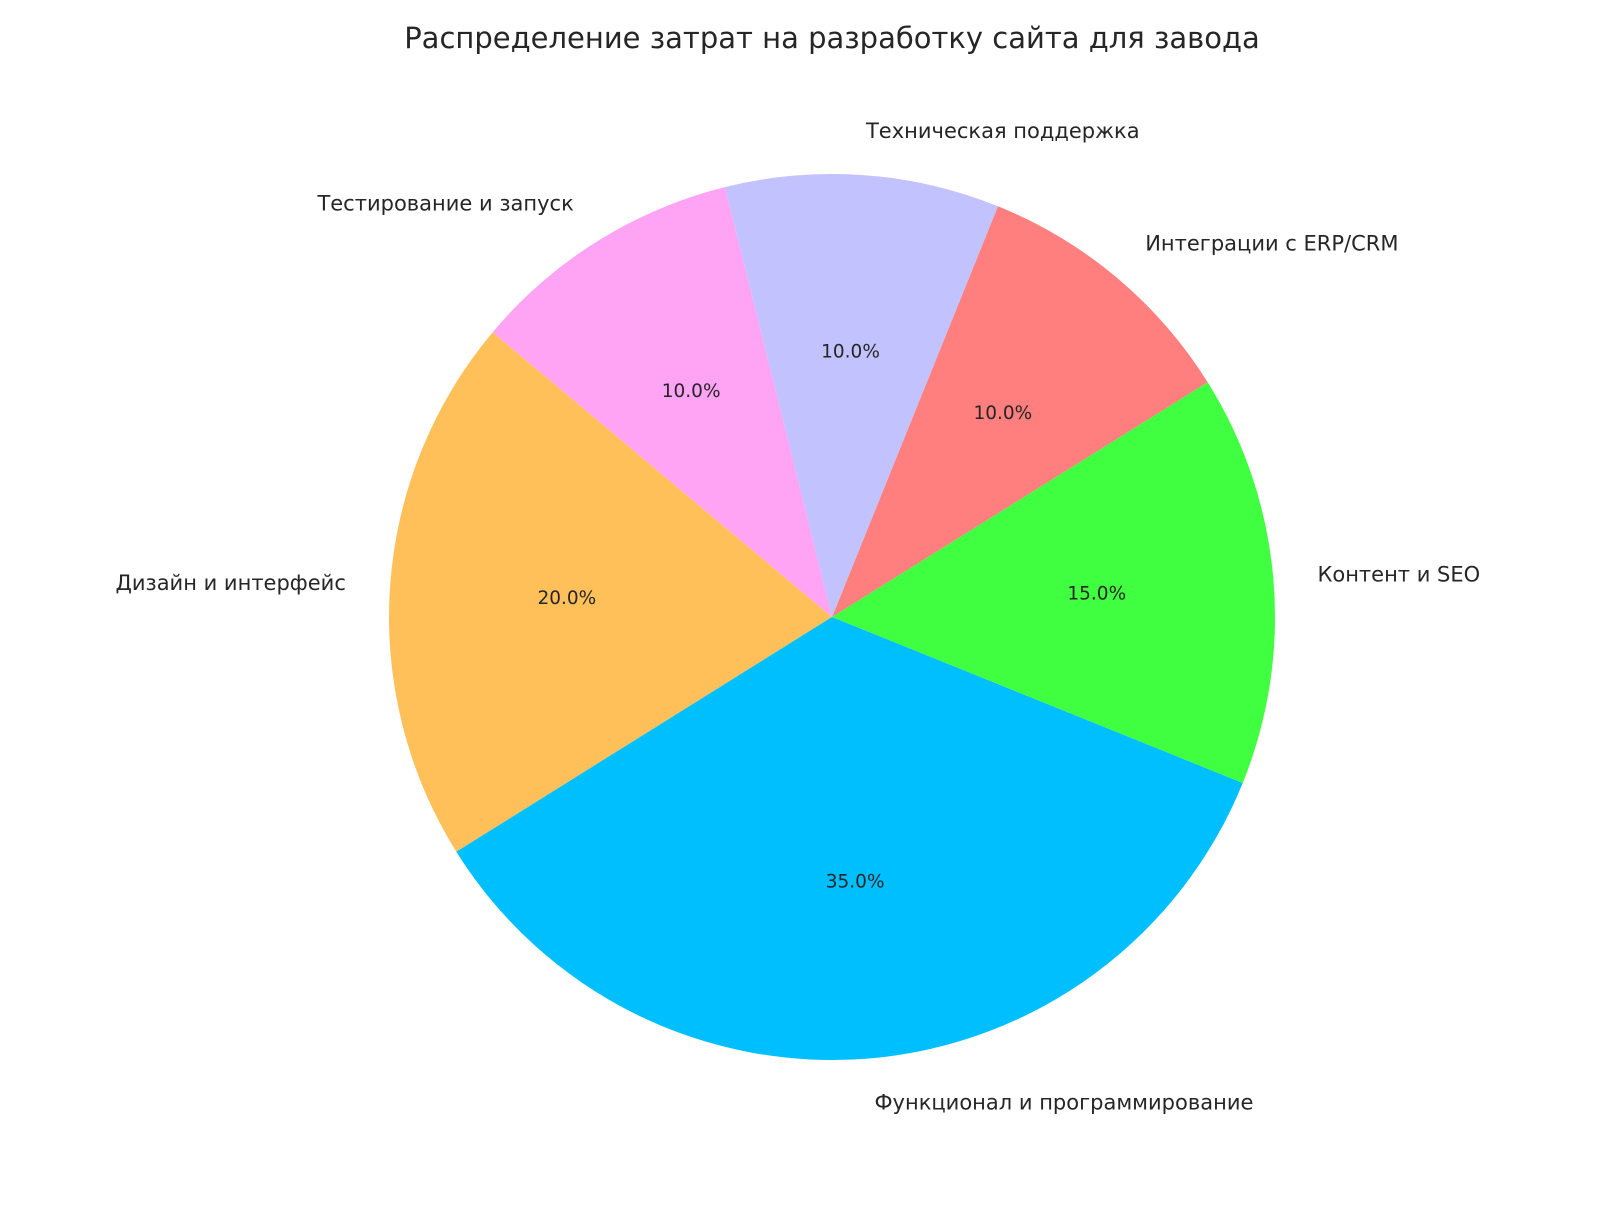 The height and width of the screenshot is (1213, 1600). I want to click on slice-percent-label: 15.0%, so click(1096, 593).